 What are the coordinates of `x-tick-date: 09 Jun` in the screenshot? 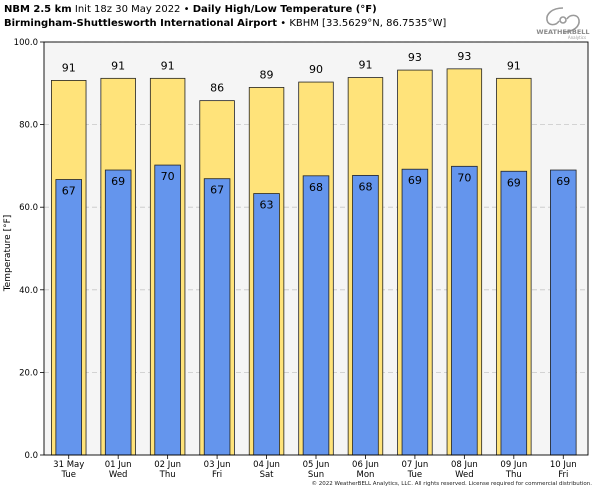 It's located at (513, 465).